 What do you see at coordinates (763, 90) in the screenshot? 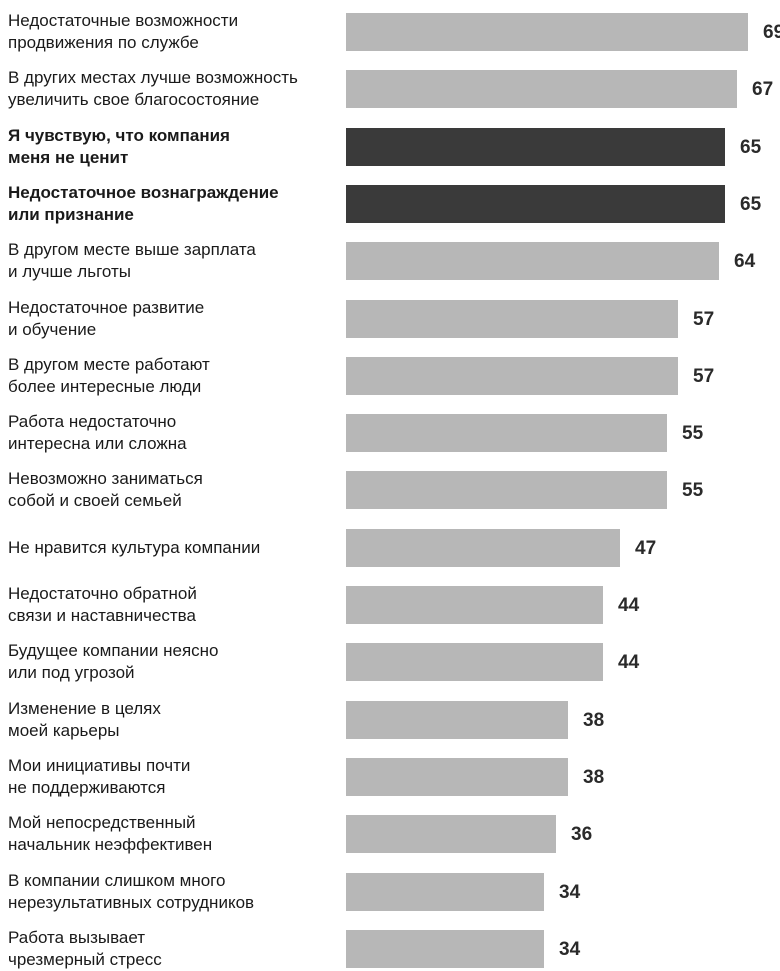
I see `value-label: 67` at bounding box center [763, 90].